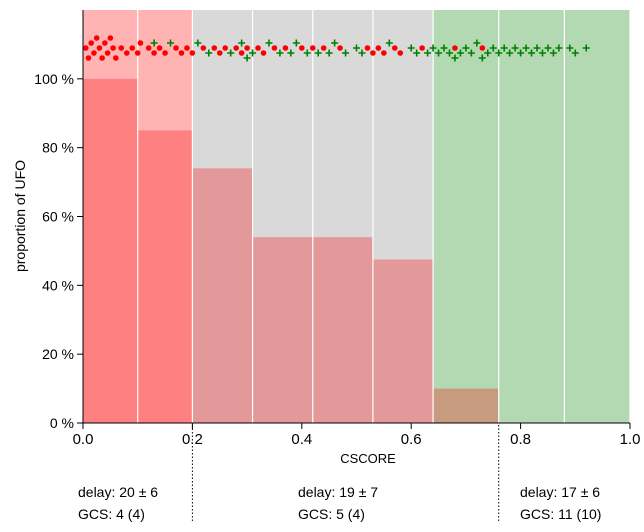 The height and width of the screenshot is (532, 644). I want to click on y-tick-label: 20 %, so click(58, 354).